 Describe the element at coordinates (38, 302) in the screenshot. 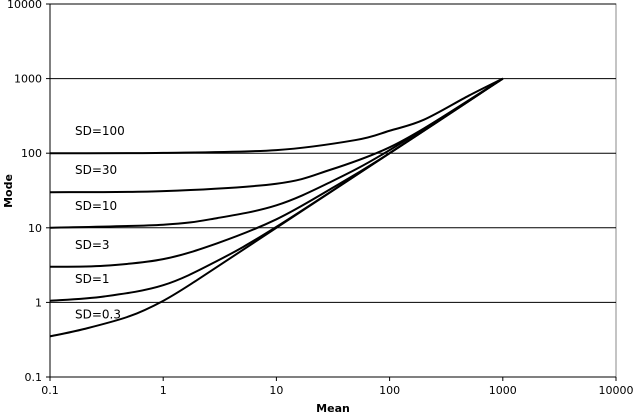

I see `y-tick-label: 1` at that location.